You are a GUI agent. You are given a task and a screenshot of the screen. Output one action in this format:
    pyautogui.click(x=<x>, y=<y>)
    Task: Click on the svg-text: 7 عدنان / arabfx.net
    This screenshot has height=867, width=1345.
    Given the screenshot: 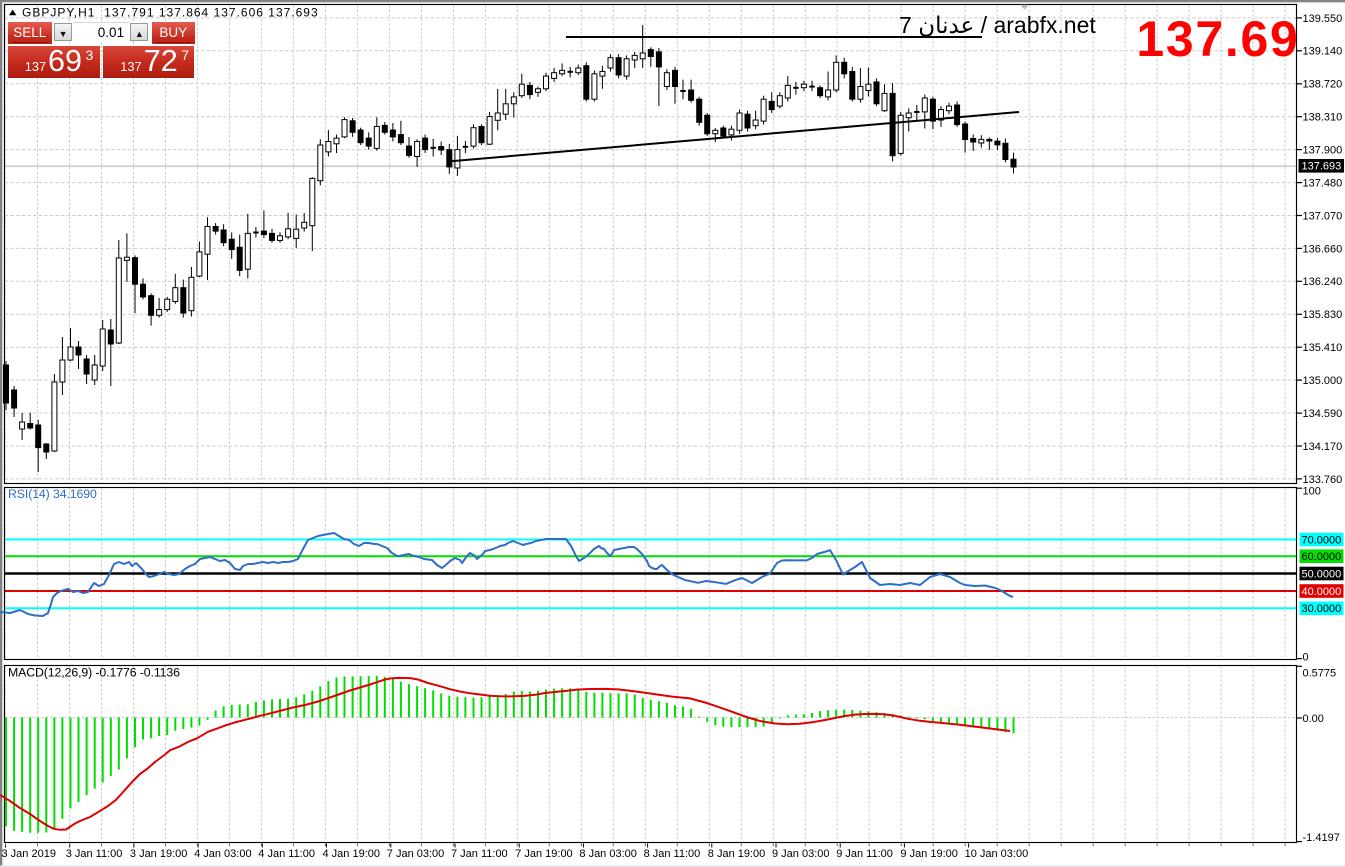 What is the action you would take?
    pyautogui.click(x=997, y=25)
    